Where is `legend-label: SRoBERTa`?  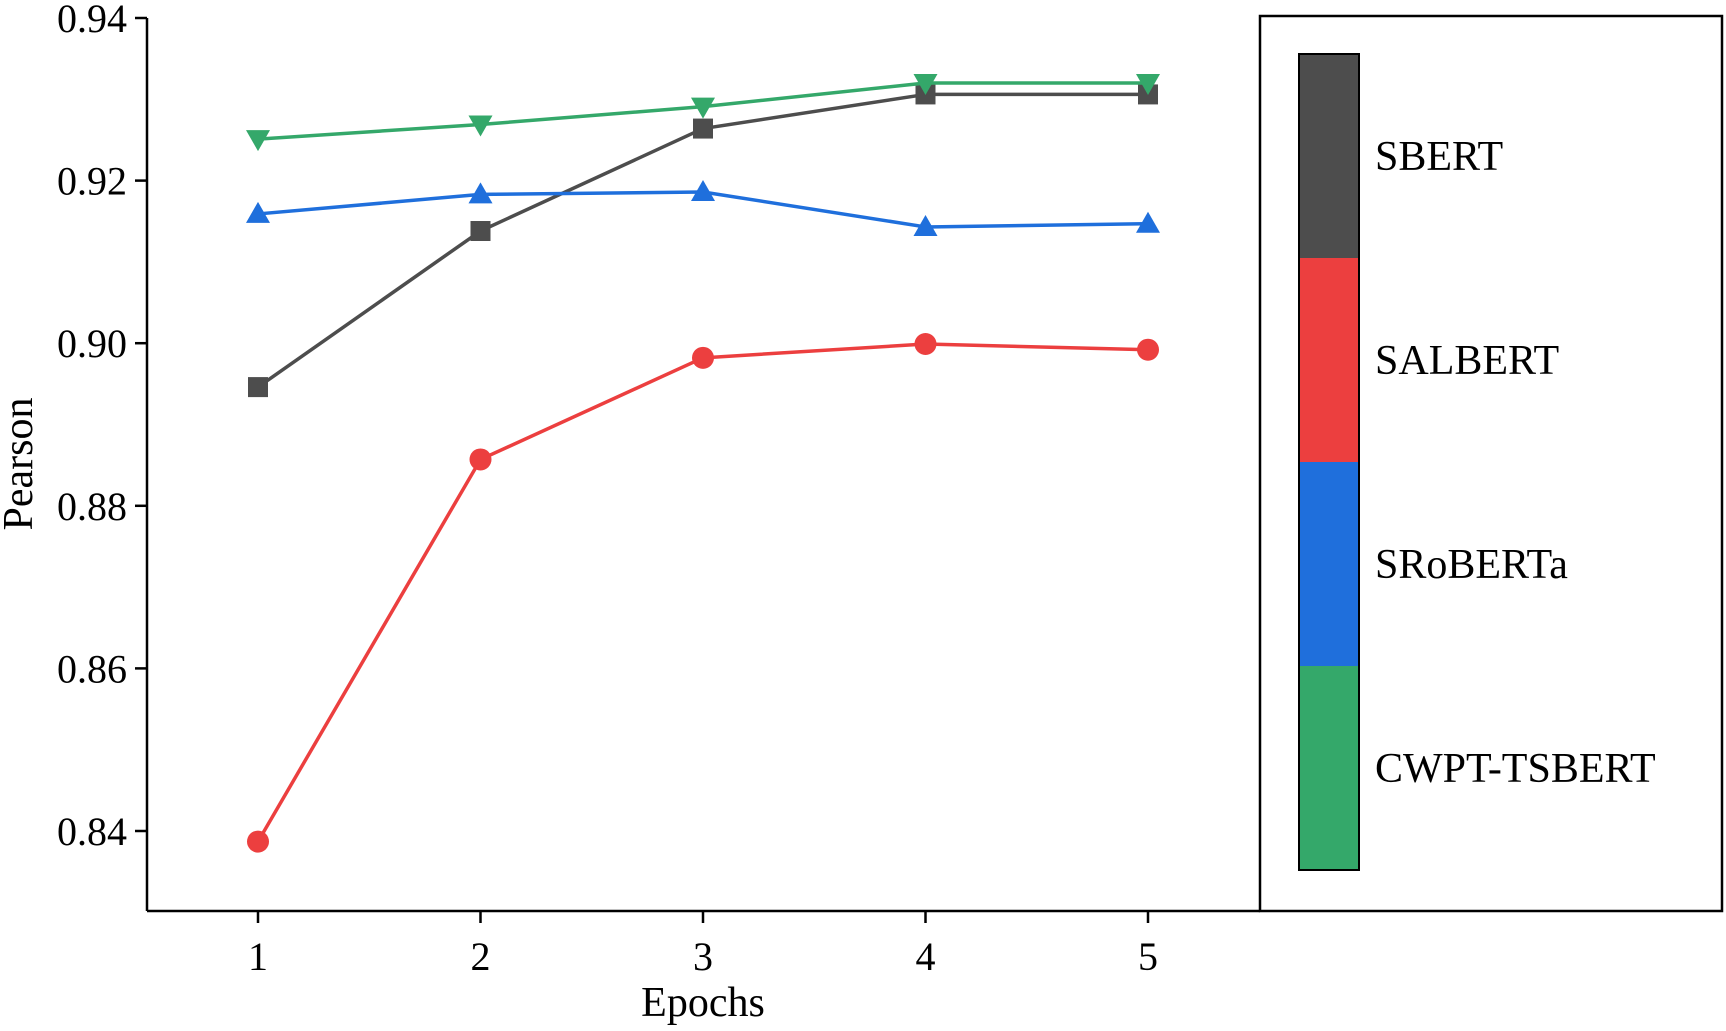
legend-label: SRoBERTa is located at coordinates (1471, 565).